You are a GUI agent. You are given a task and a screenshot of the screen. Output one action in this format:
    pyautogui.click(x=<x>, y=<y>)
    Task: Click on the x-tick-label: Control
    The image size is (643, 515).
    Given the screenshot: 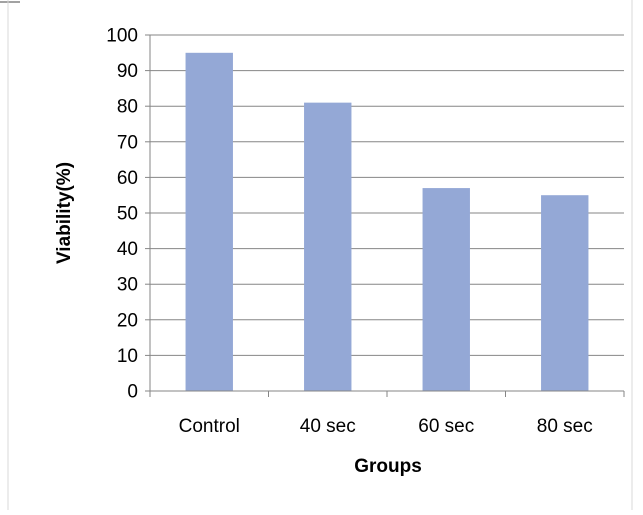 What is the action you would take?
    pyautogui.click(x=209, y=426)
    